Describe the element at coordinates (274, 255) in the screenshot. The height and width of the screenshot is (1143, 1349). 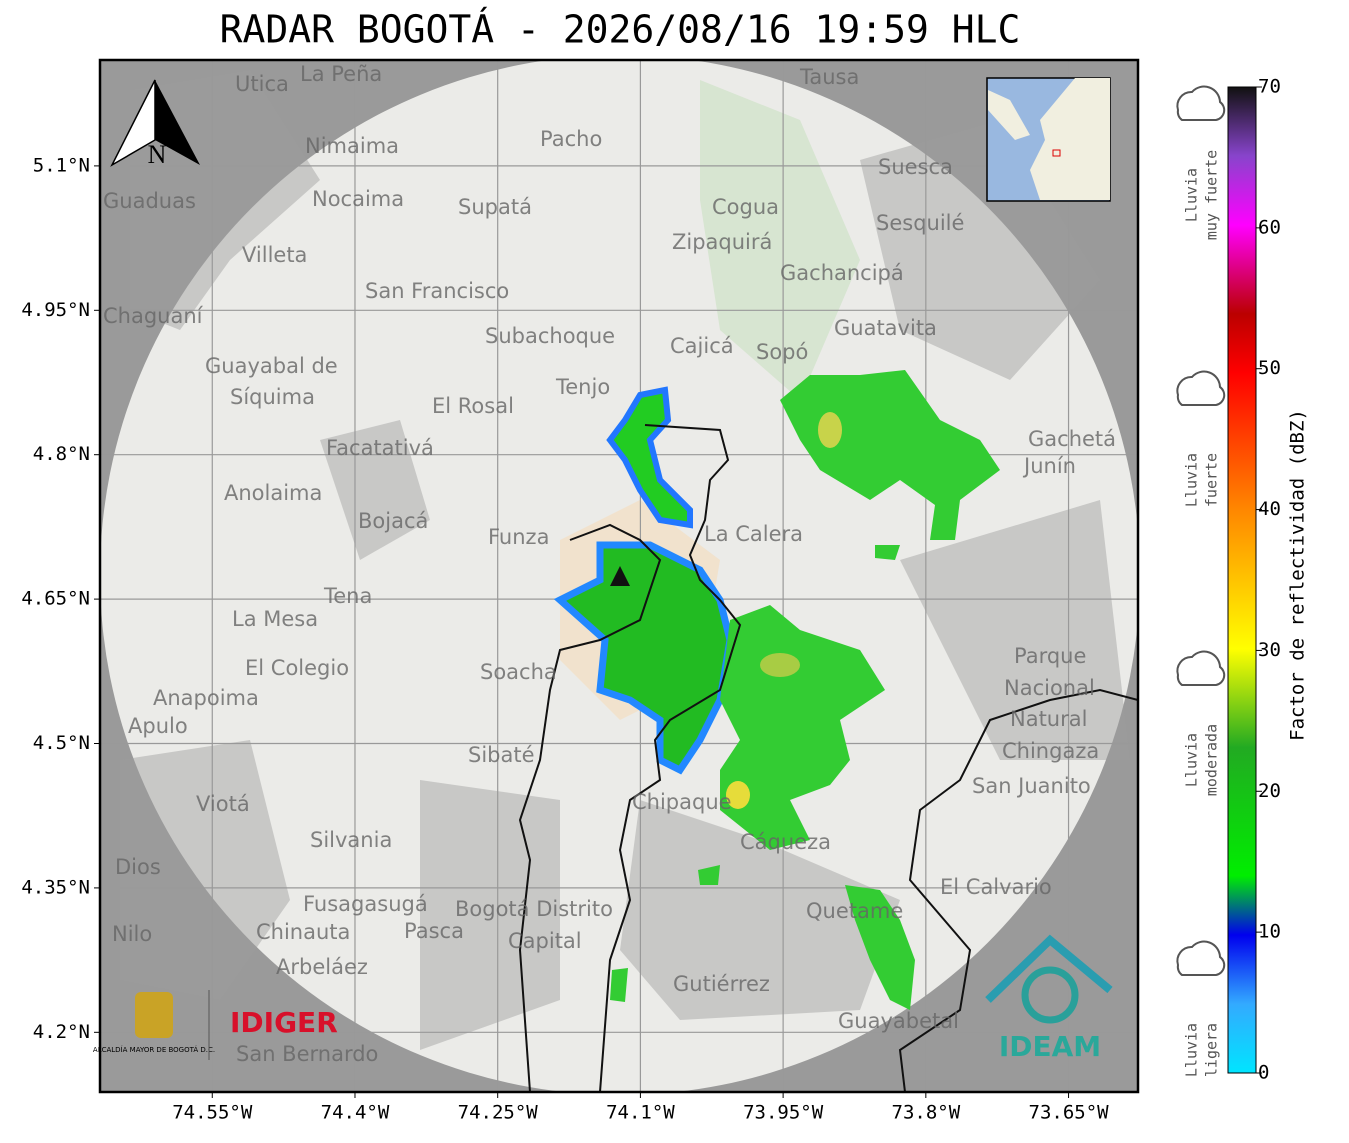
I see `place-name: Villeta` at that location.